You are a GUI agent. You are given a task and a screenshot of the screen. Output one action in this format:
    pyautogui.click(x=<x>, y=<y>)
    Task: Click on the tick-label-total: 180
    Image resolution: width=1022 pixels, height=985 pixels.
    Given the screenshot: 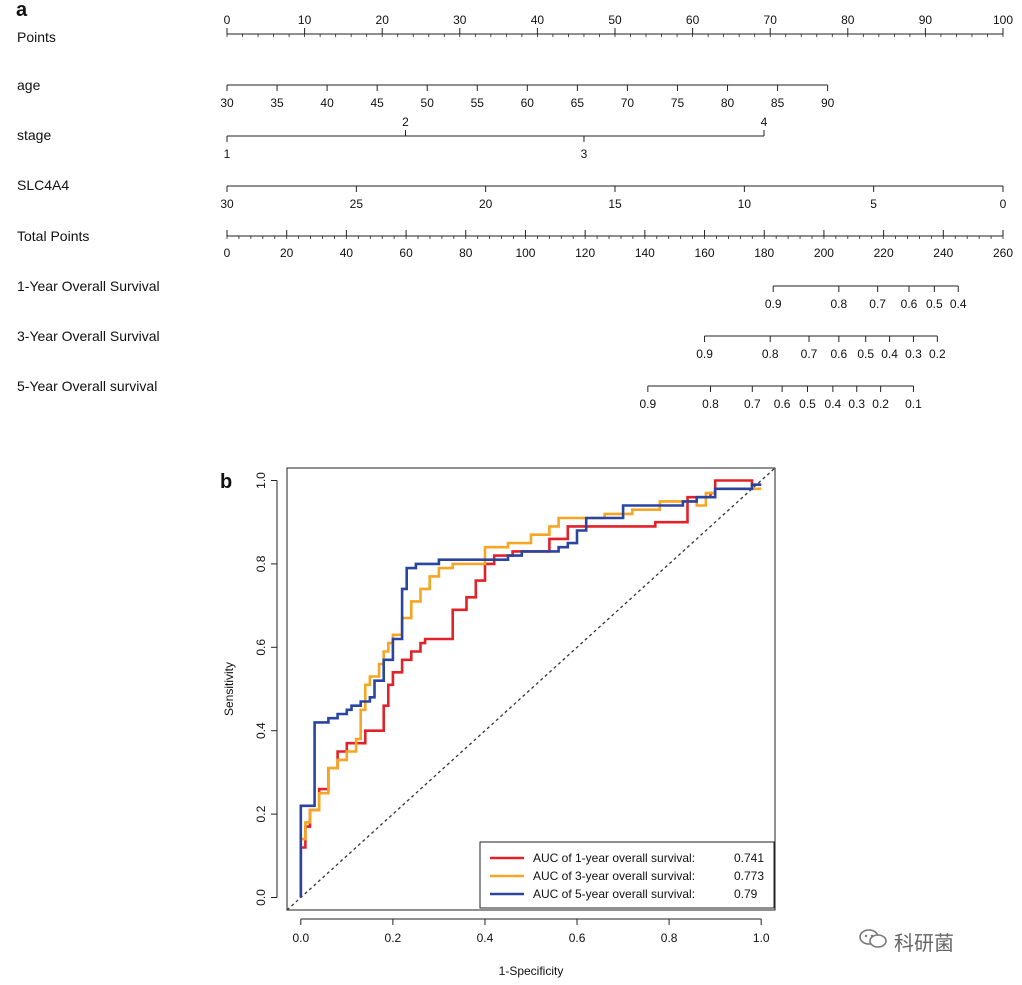 What is the action you would take?
    pyautogui.click(x=764, y=253)
    